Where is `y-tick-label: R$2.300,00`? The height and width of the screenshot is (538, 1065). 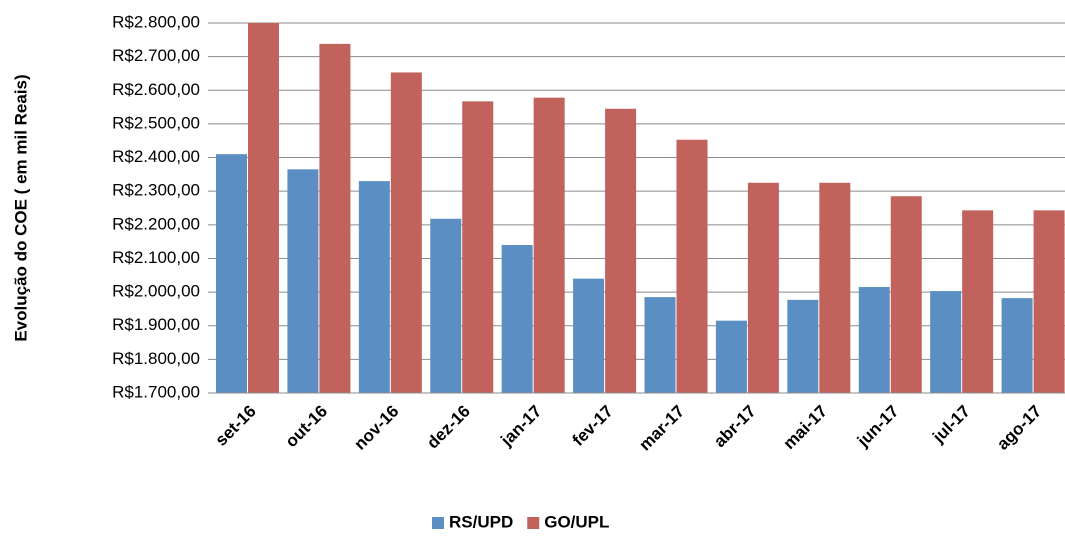 y-tick-label: R$2.300,00 is located at coordinates (156, 190).